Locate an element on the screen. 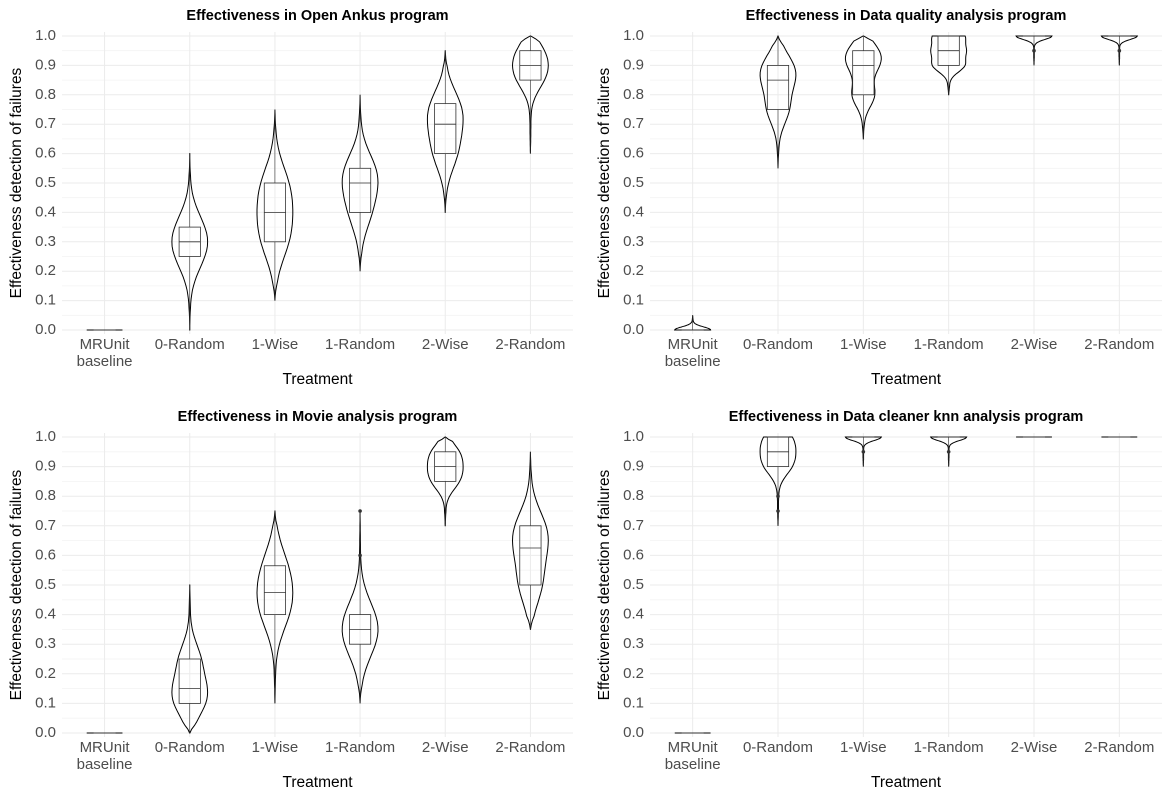 The image size is (1166, 794). x-tick-label-box: 1-Random is located at coordinates (360, 747).